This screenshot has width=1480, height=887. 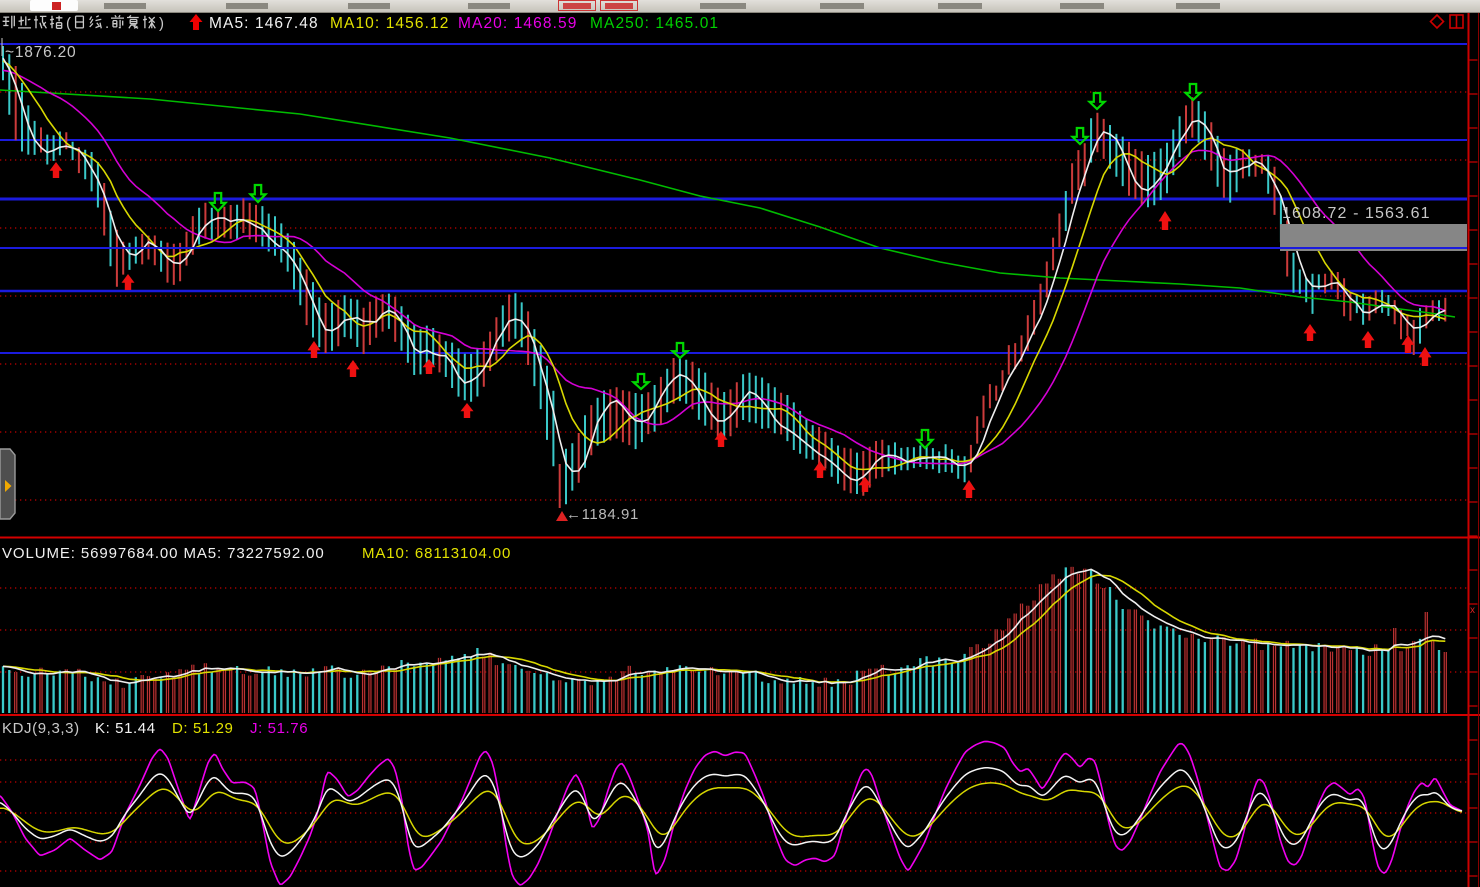 I want to click on svg-text: MA20: 1468.59, so click(x=517, y=23).